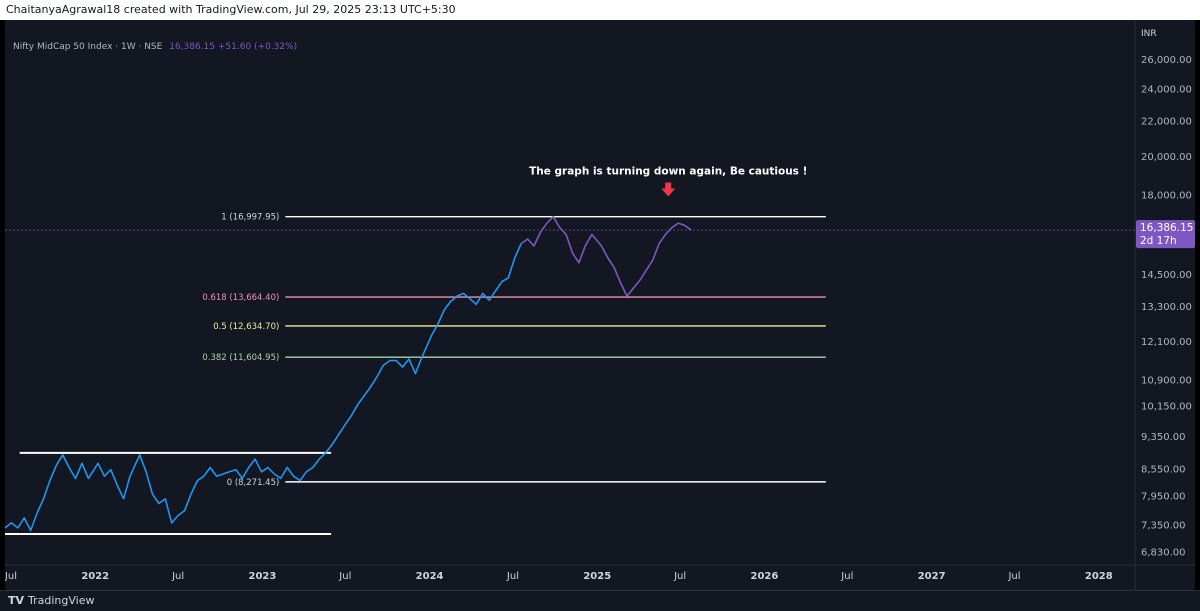 The height and width of the screenshot is (611, 1200). Describe the element at coordinates (16, 600) in the screenshot. I see `tradingview-logo-icon: TV` at that location.